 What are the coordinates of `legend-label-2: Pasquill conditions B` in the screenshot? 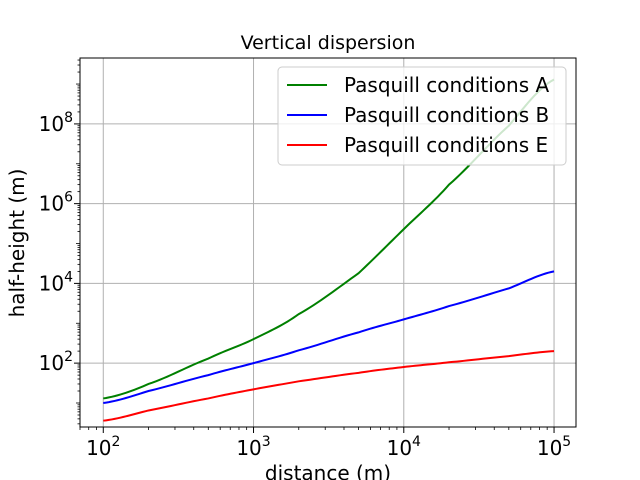 It's located at (446, 115).